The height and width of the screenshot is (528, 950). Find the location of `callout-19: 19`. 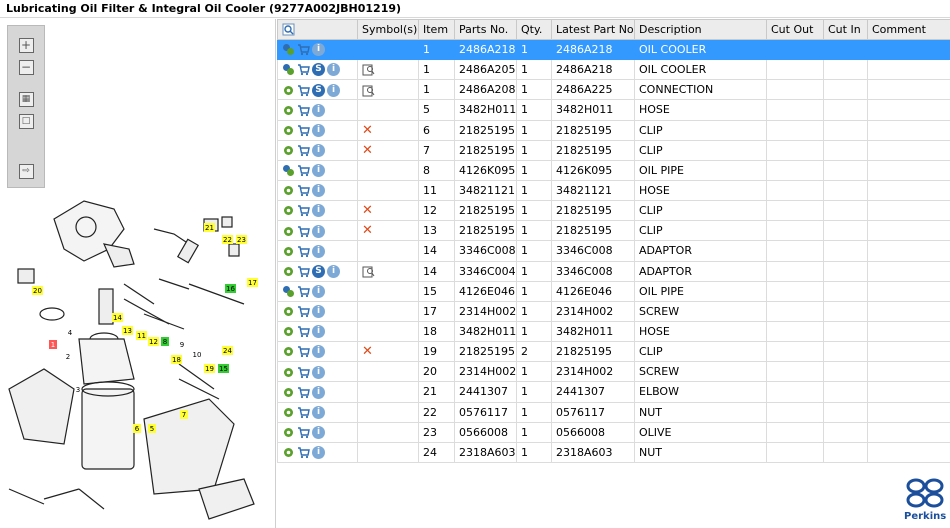

callout-19: 19 is located at coordinates (209, 368).